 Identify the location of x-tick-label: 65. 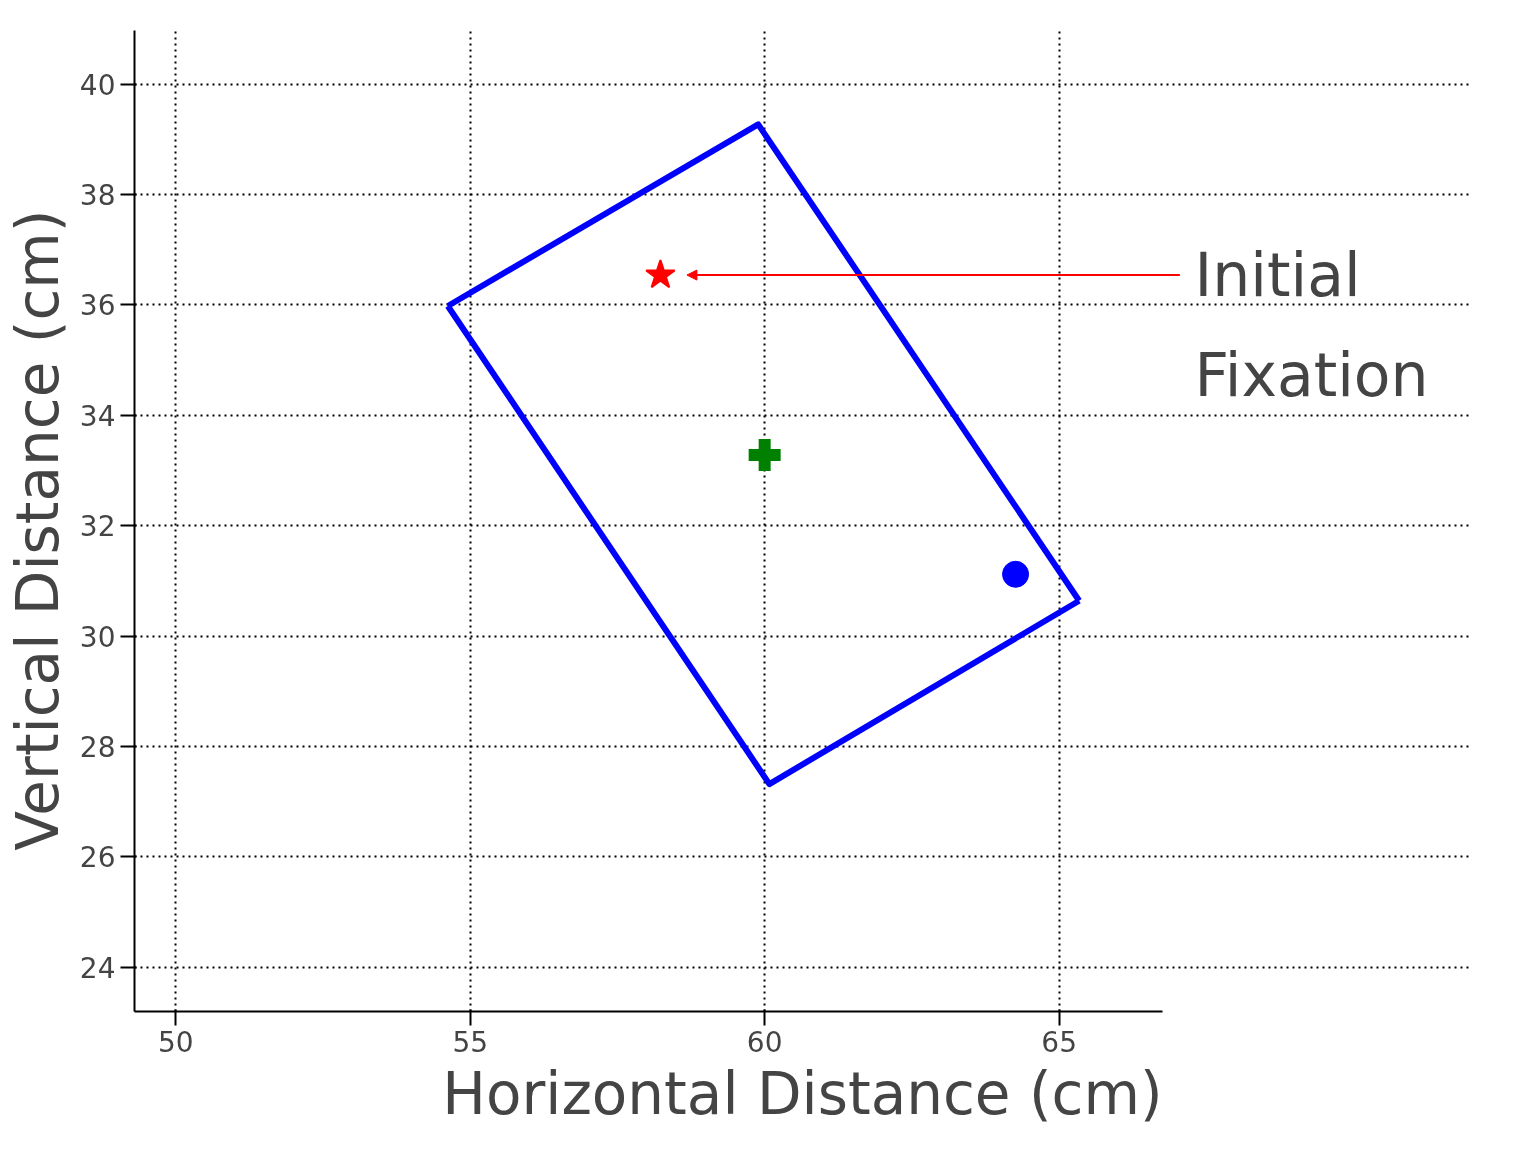
(1059, 1042).